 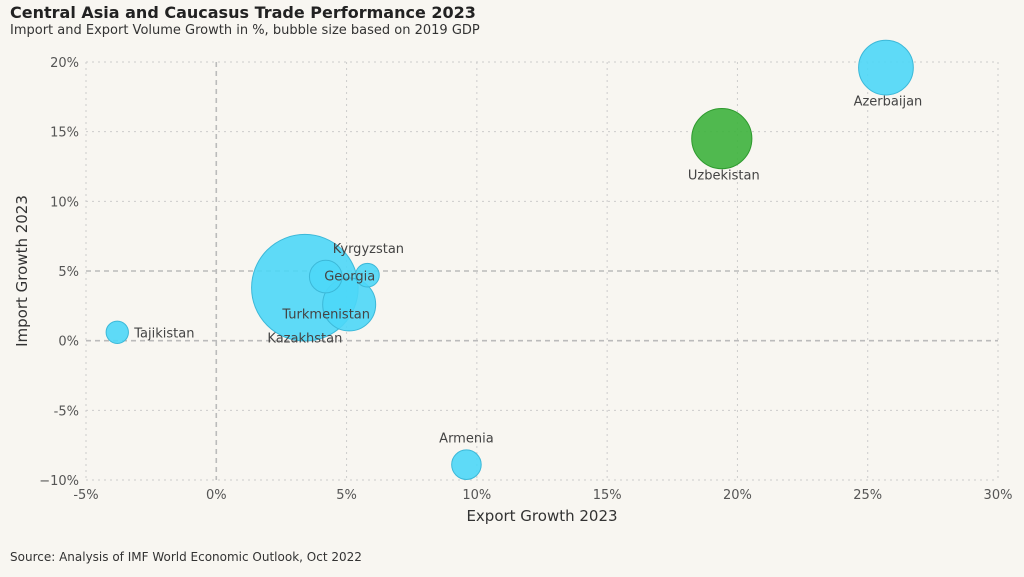 I want to click on y-tick-label: 20%, so click(x=64, y=63).